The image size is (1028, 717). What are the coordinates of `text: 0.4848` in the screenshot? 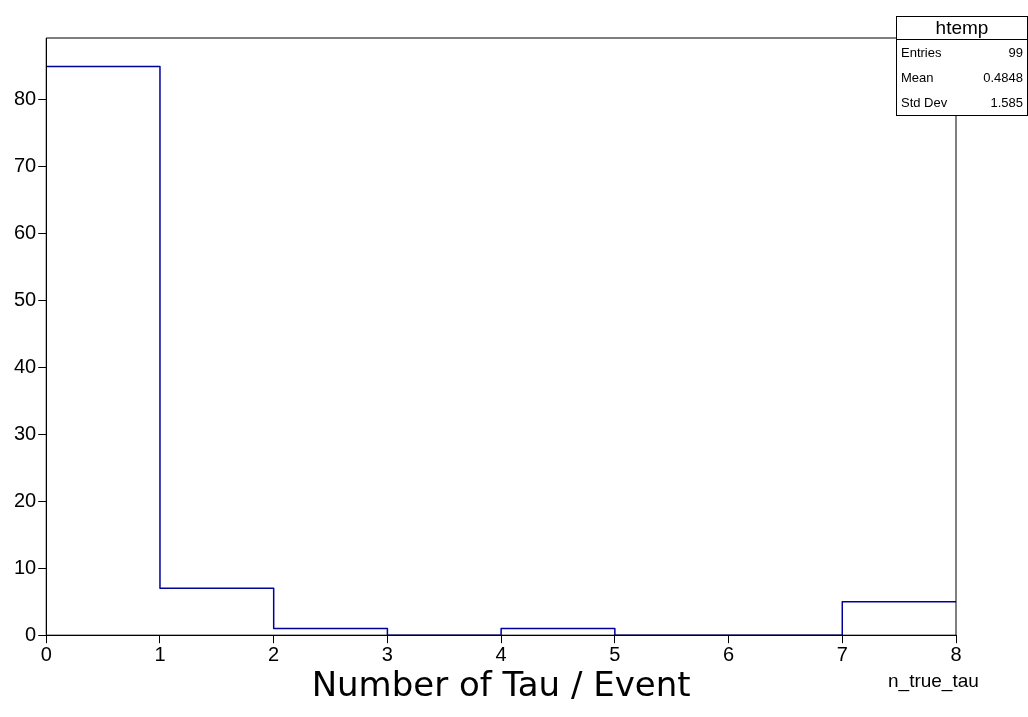 It's located at (1003, 77).